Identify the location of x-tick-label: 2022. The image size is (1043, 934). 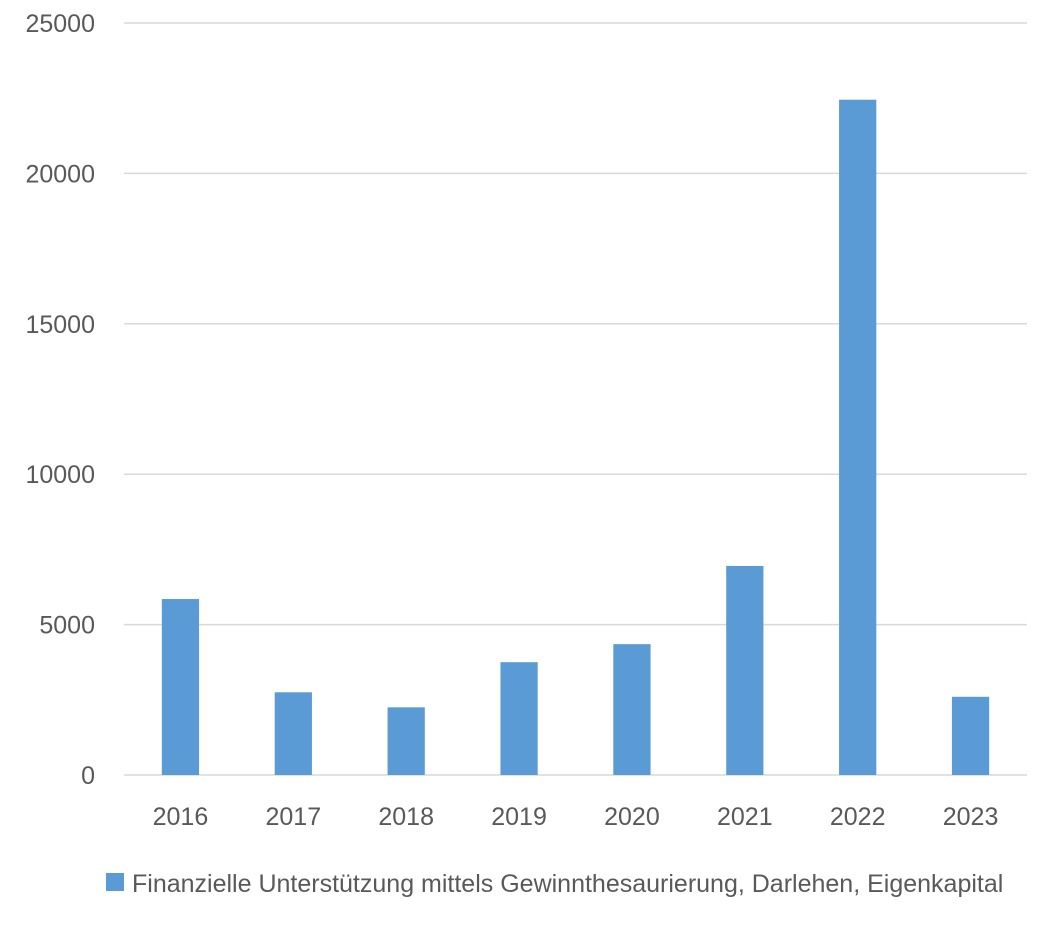
(858, 817).